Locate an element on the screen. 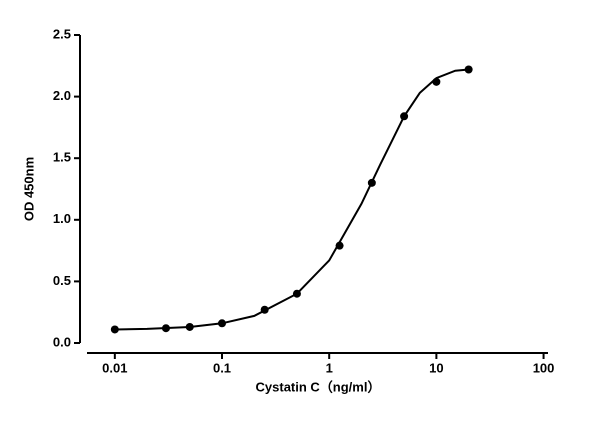 The width and height of the screenshot is (600, 421). y-tick-label: 2.5 is located at coordinates (62, 33).